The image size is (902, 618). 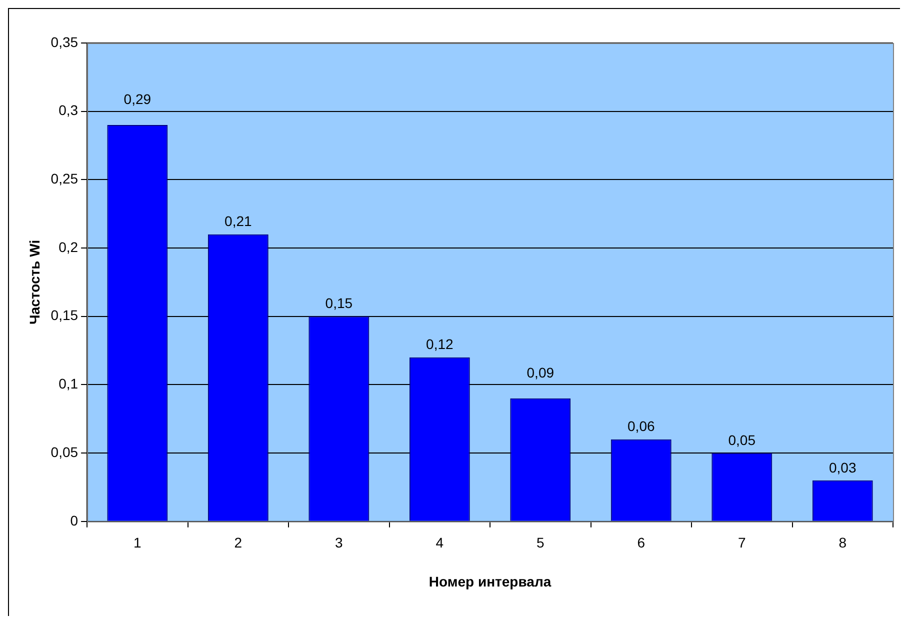 What do you see at coordinates (339, 303) in the screenshot?
I see `data-label: 0,15` at bounding box center [339, 303].